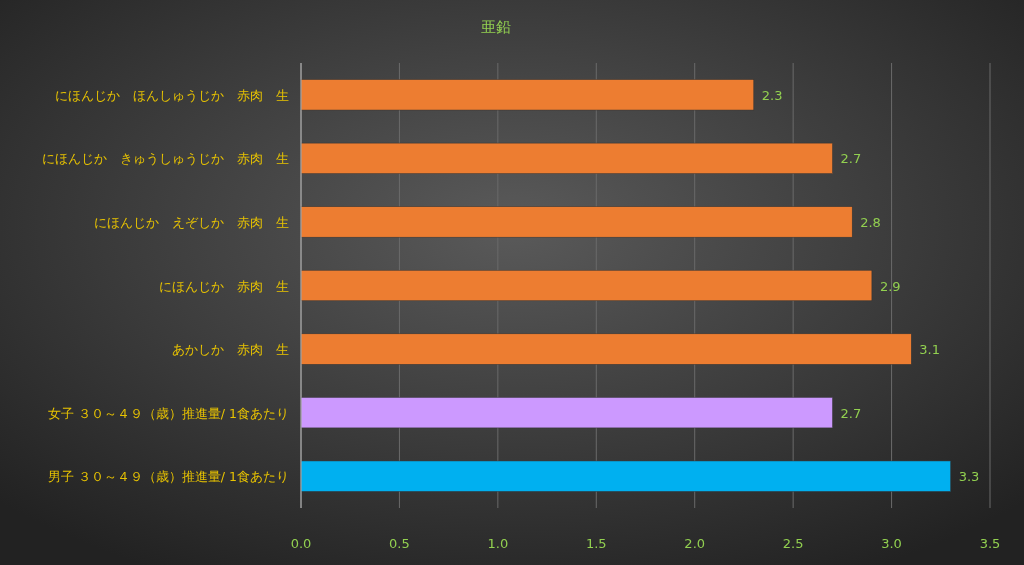  I want to click on y-tick-label: にほんじか えぞしか 赤肉 生, so click(191, 222).